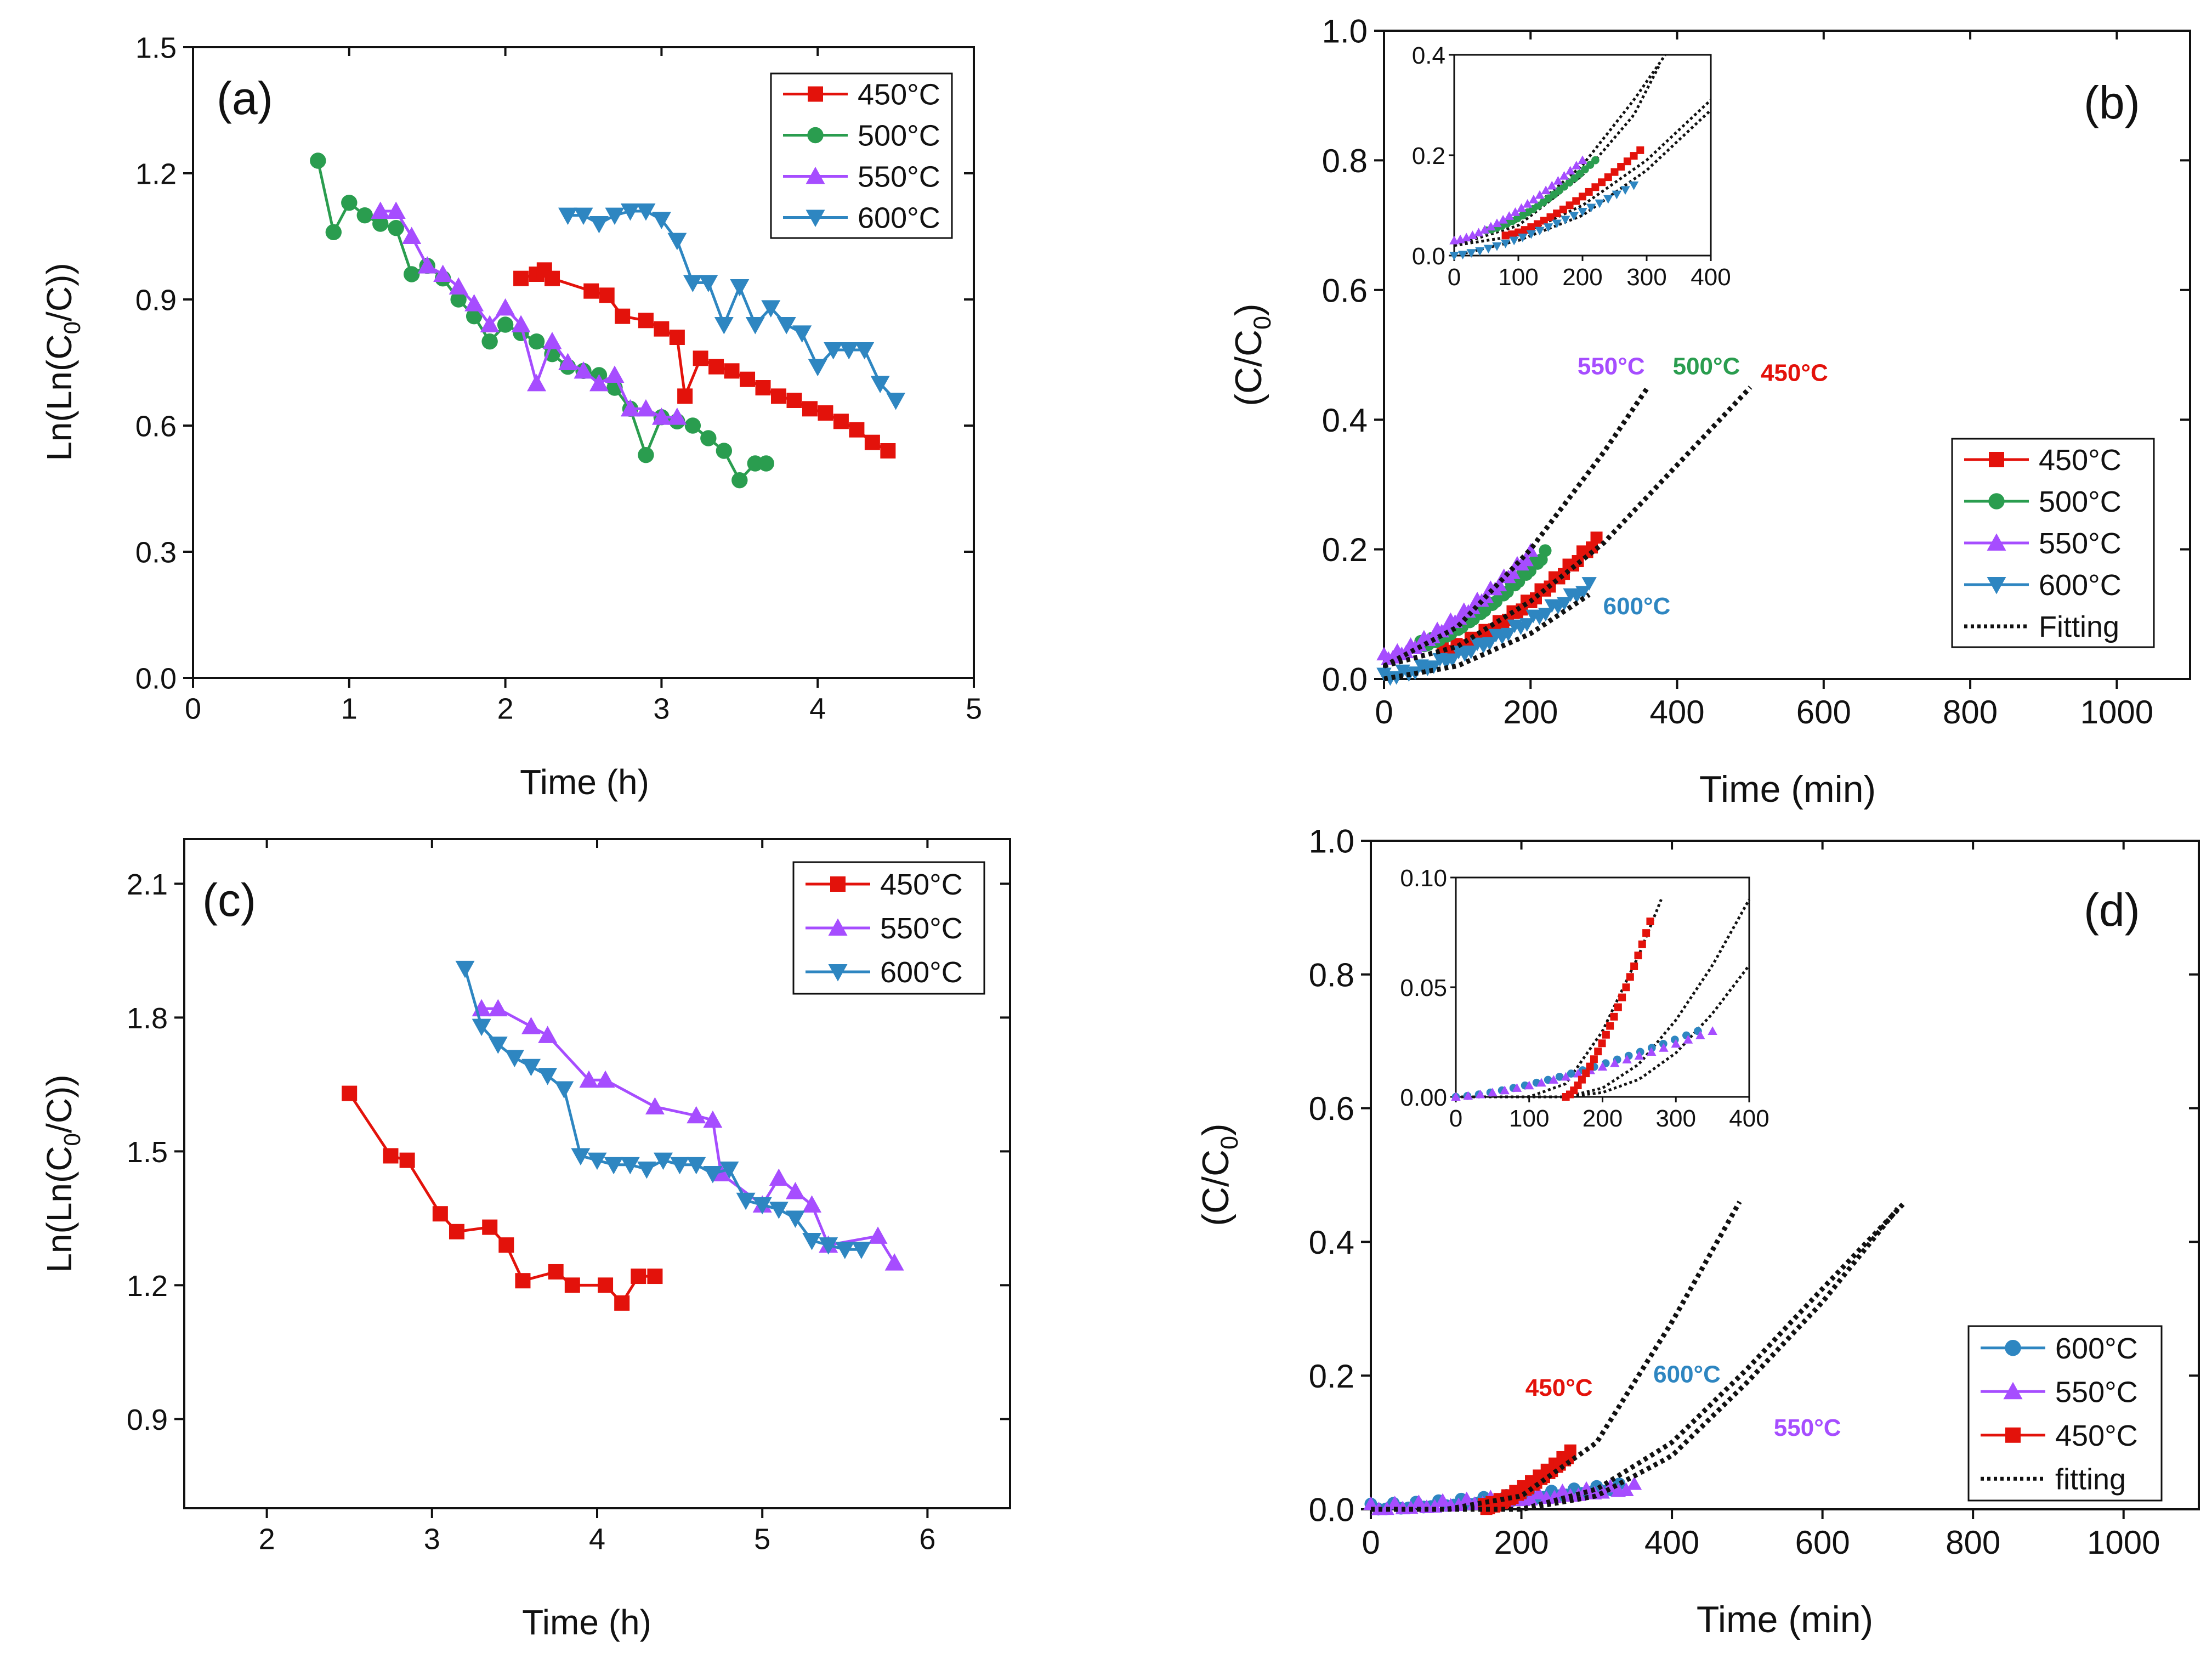 Image resolution: width=2212 pixels, height=1653 pixels. What do you see at coordinates (1785, 1619) in the screenshot?
I see `x-axis-label: Time (min)` at bounding box center [1785, 1619].